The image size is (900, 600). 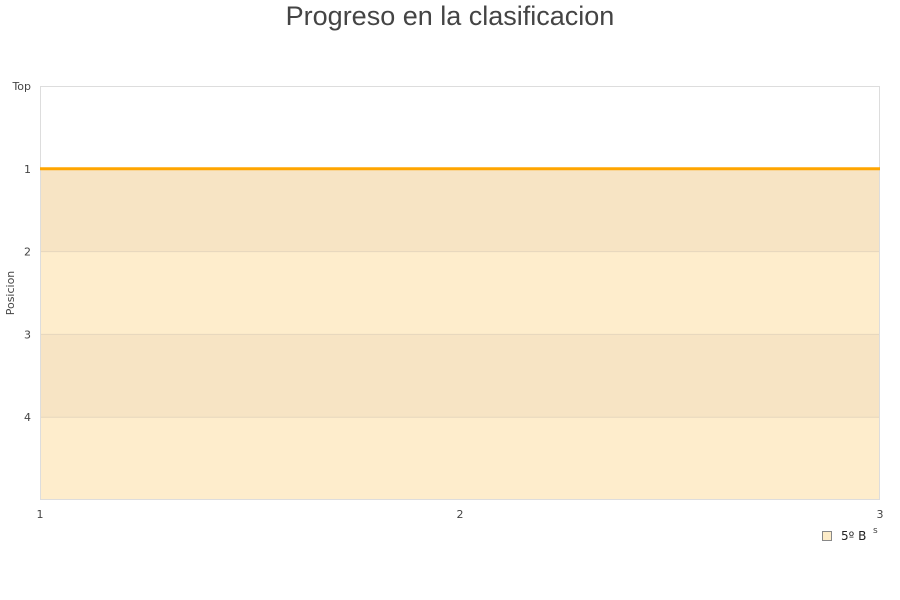 I want to click on x-tick-label: 2, so click(x=460, y=514).